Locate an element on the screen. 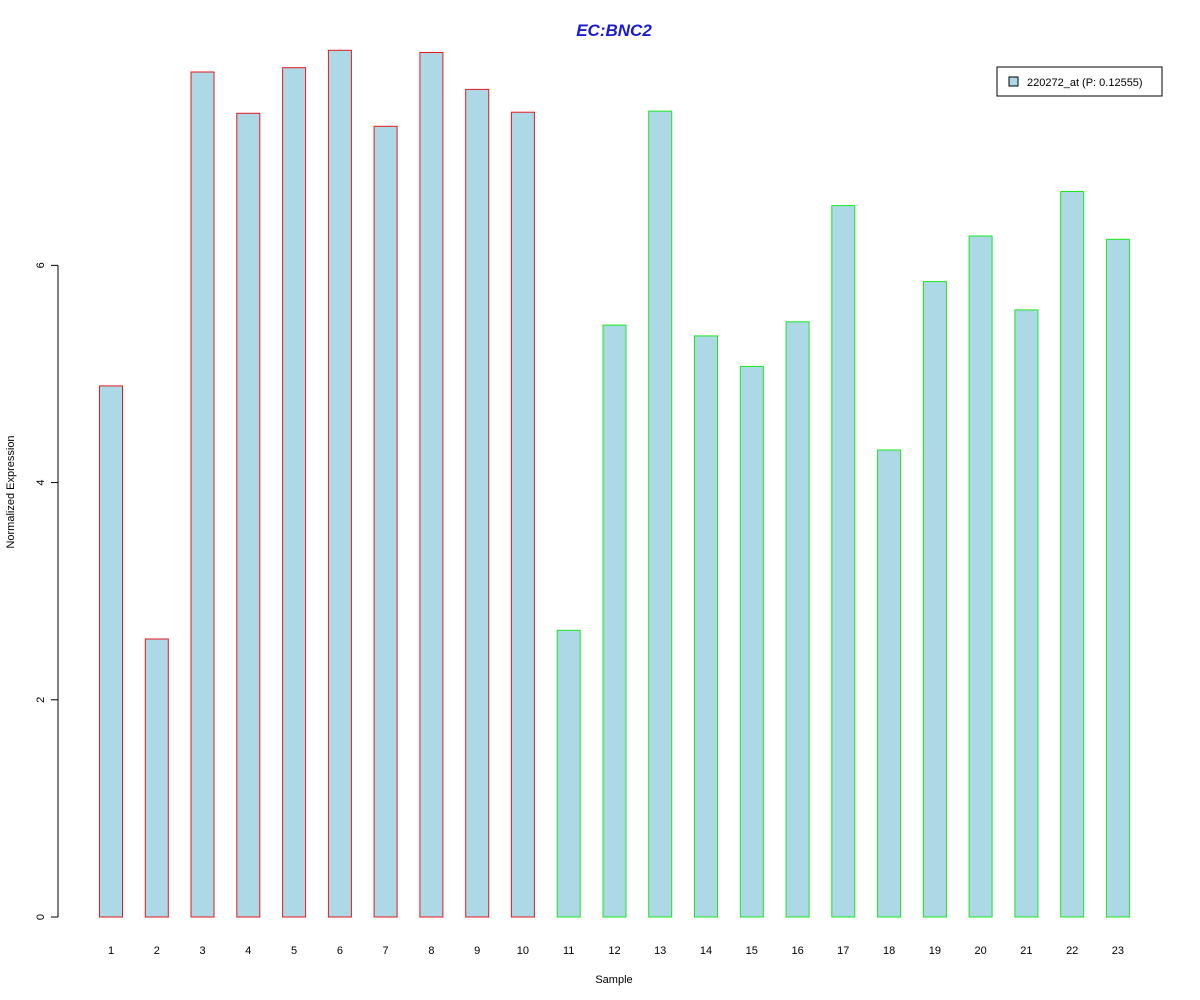 This screenshot has height=1000, width=1200. x-tick-label: 22 is located at coordinates (1072, 951).